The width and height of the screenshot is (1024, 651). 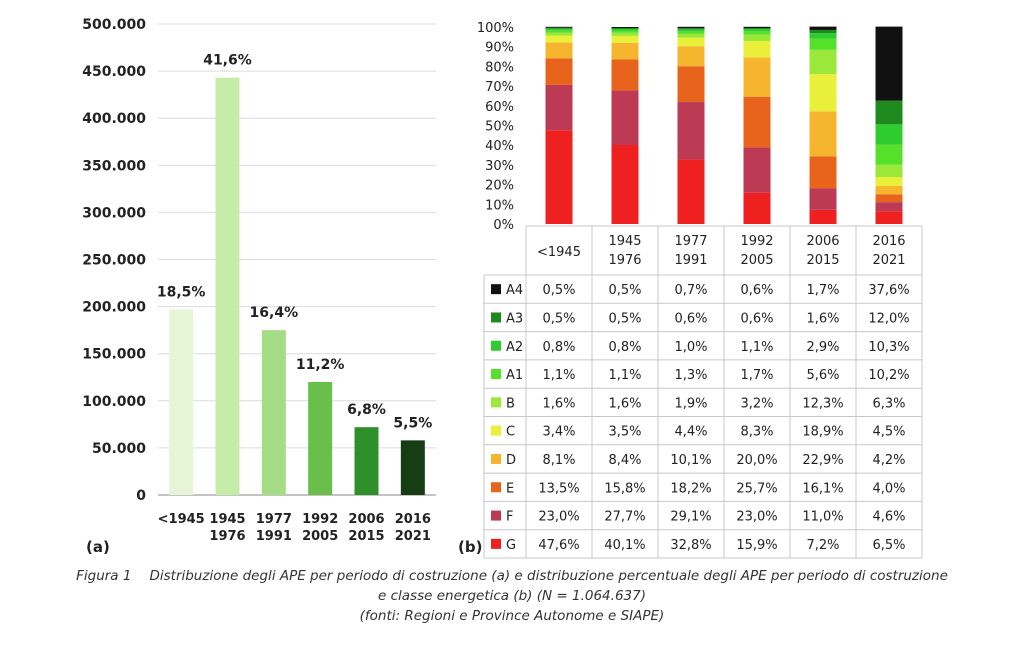 What do you see at coordinates (509, 517) in the screenshot?
I see `chart-b-legend-label: F` at bounding box center [509, 517].